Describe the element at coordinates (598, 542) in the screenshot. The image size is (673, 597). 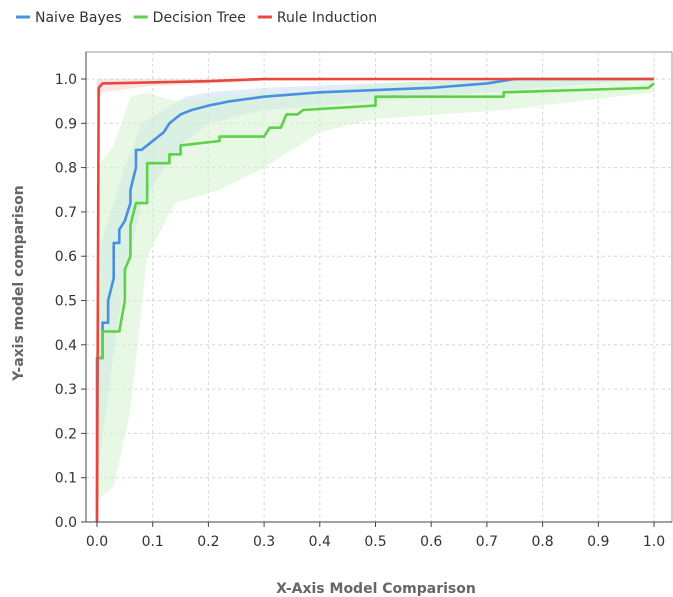
I see `x-tick-label: 0.9` at that location.